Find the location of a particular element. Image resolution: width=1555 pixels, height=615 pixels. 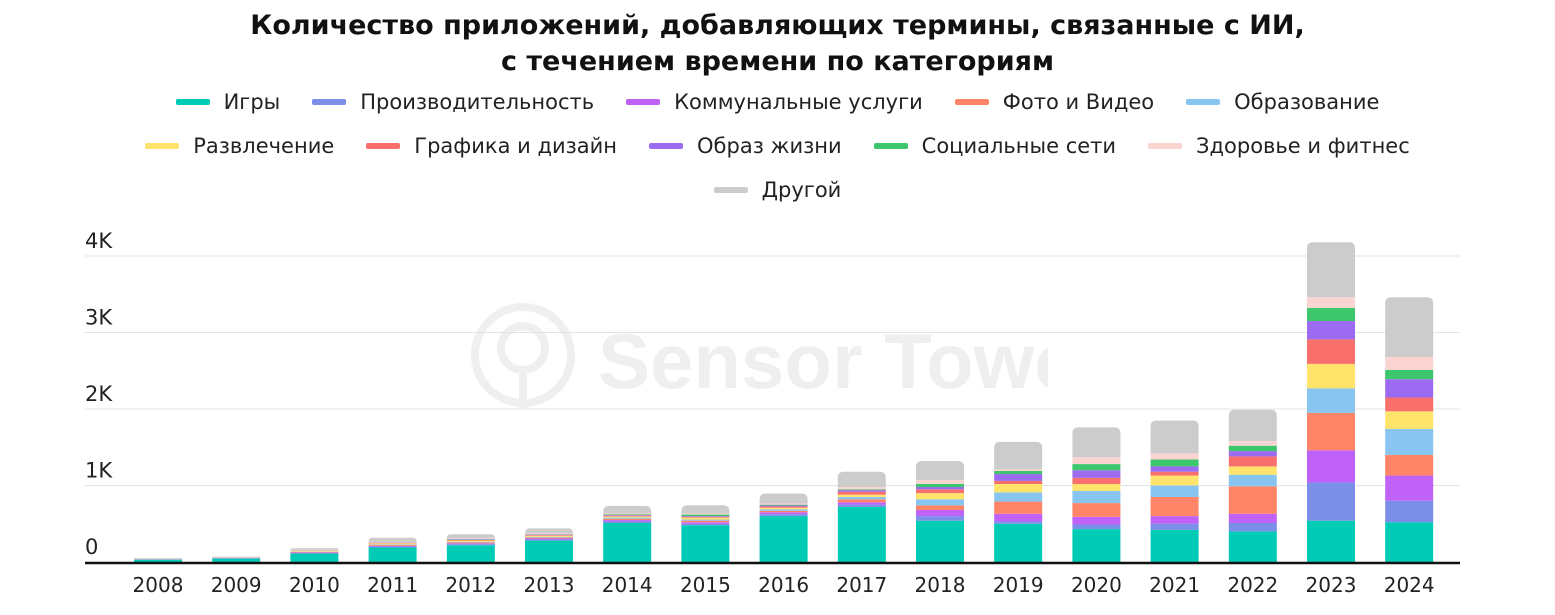

x-tick-label: 2022 is located at coordinates (1252, 585).